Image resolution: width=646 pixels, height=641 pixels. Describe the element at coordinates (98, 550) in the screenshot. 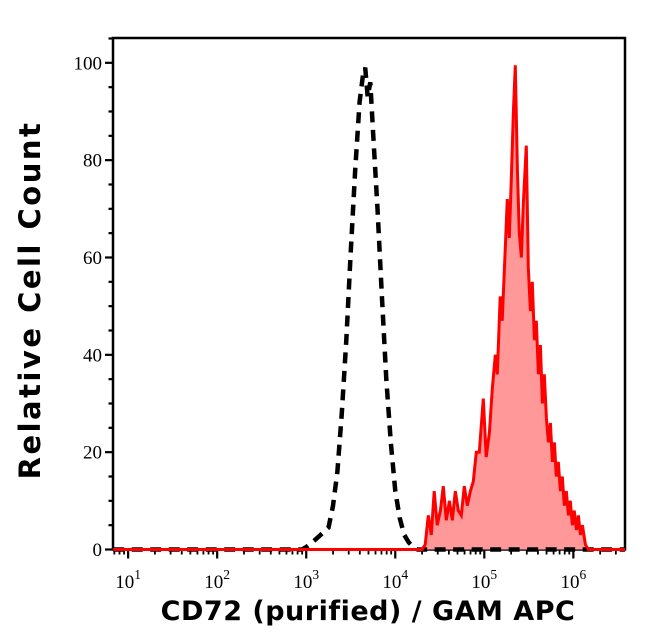

I see `y-tick-label: 0` at that location.